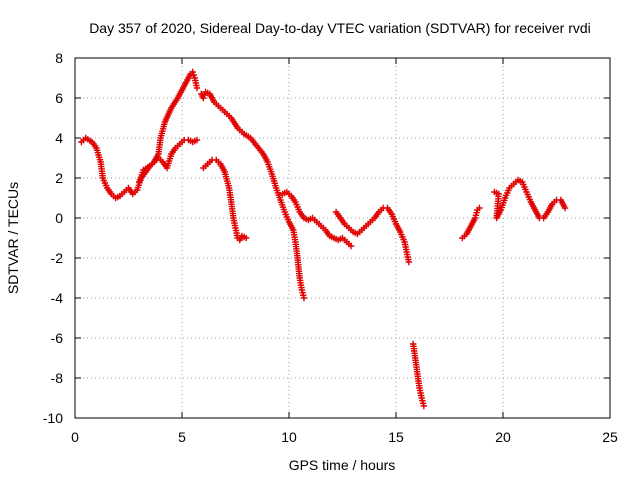 This screenshot has height=480, width=640. I want to click on x-tick-label: 25, so click(610, 437).